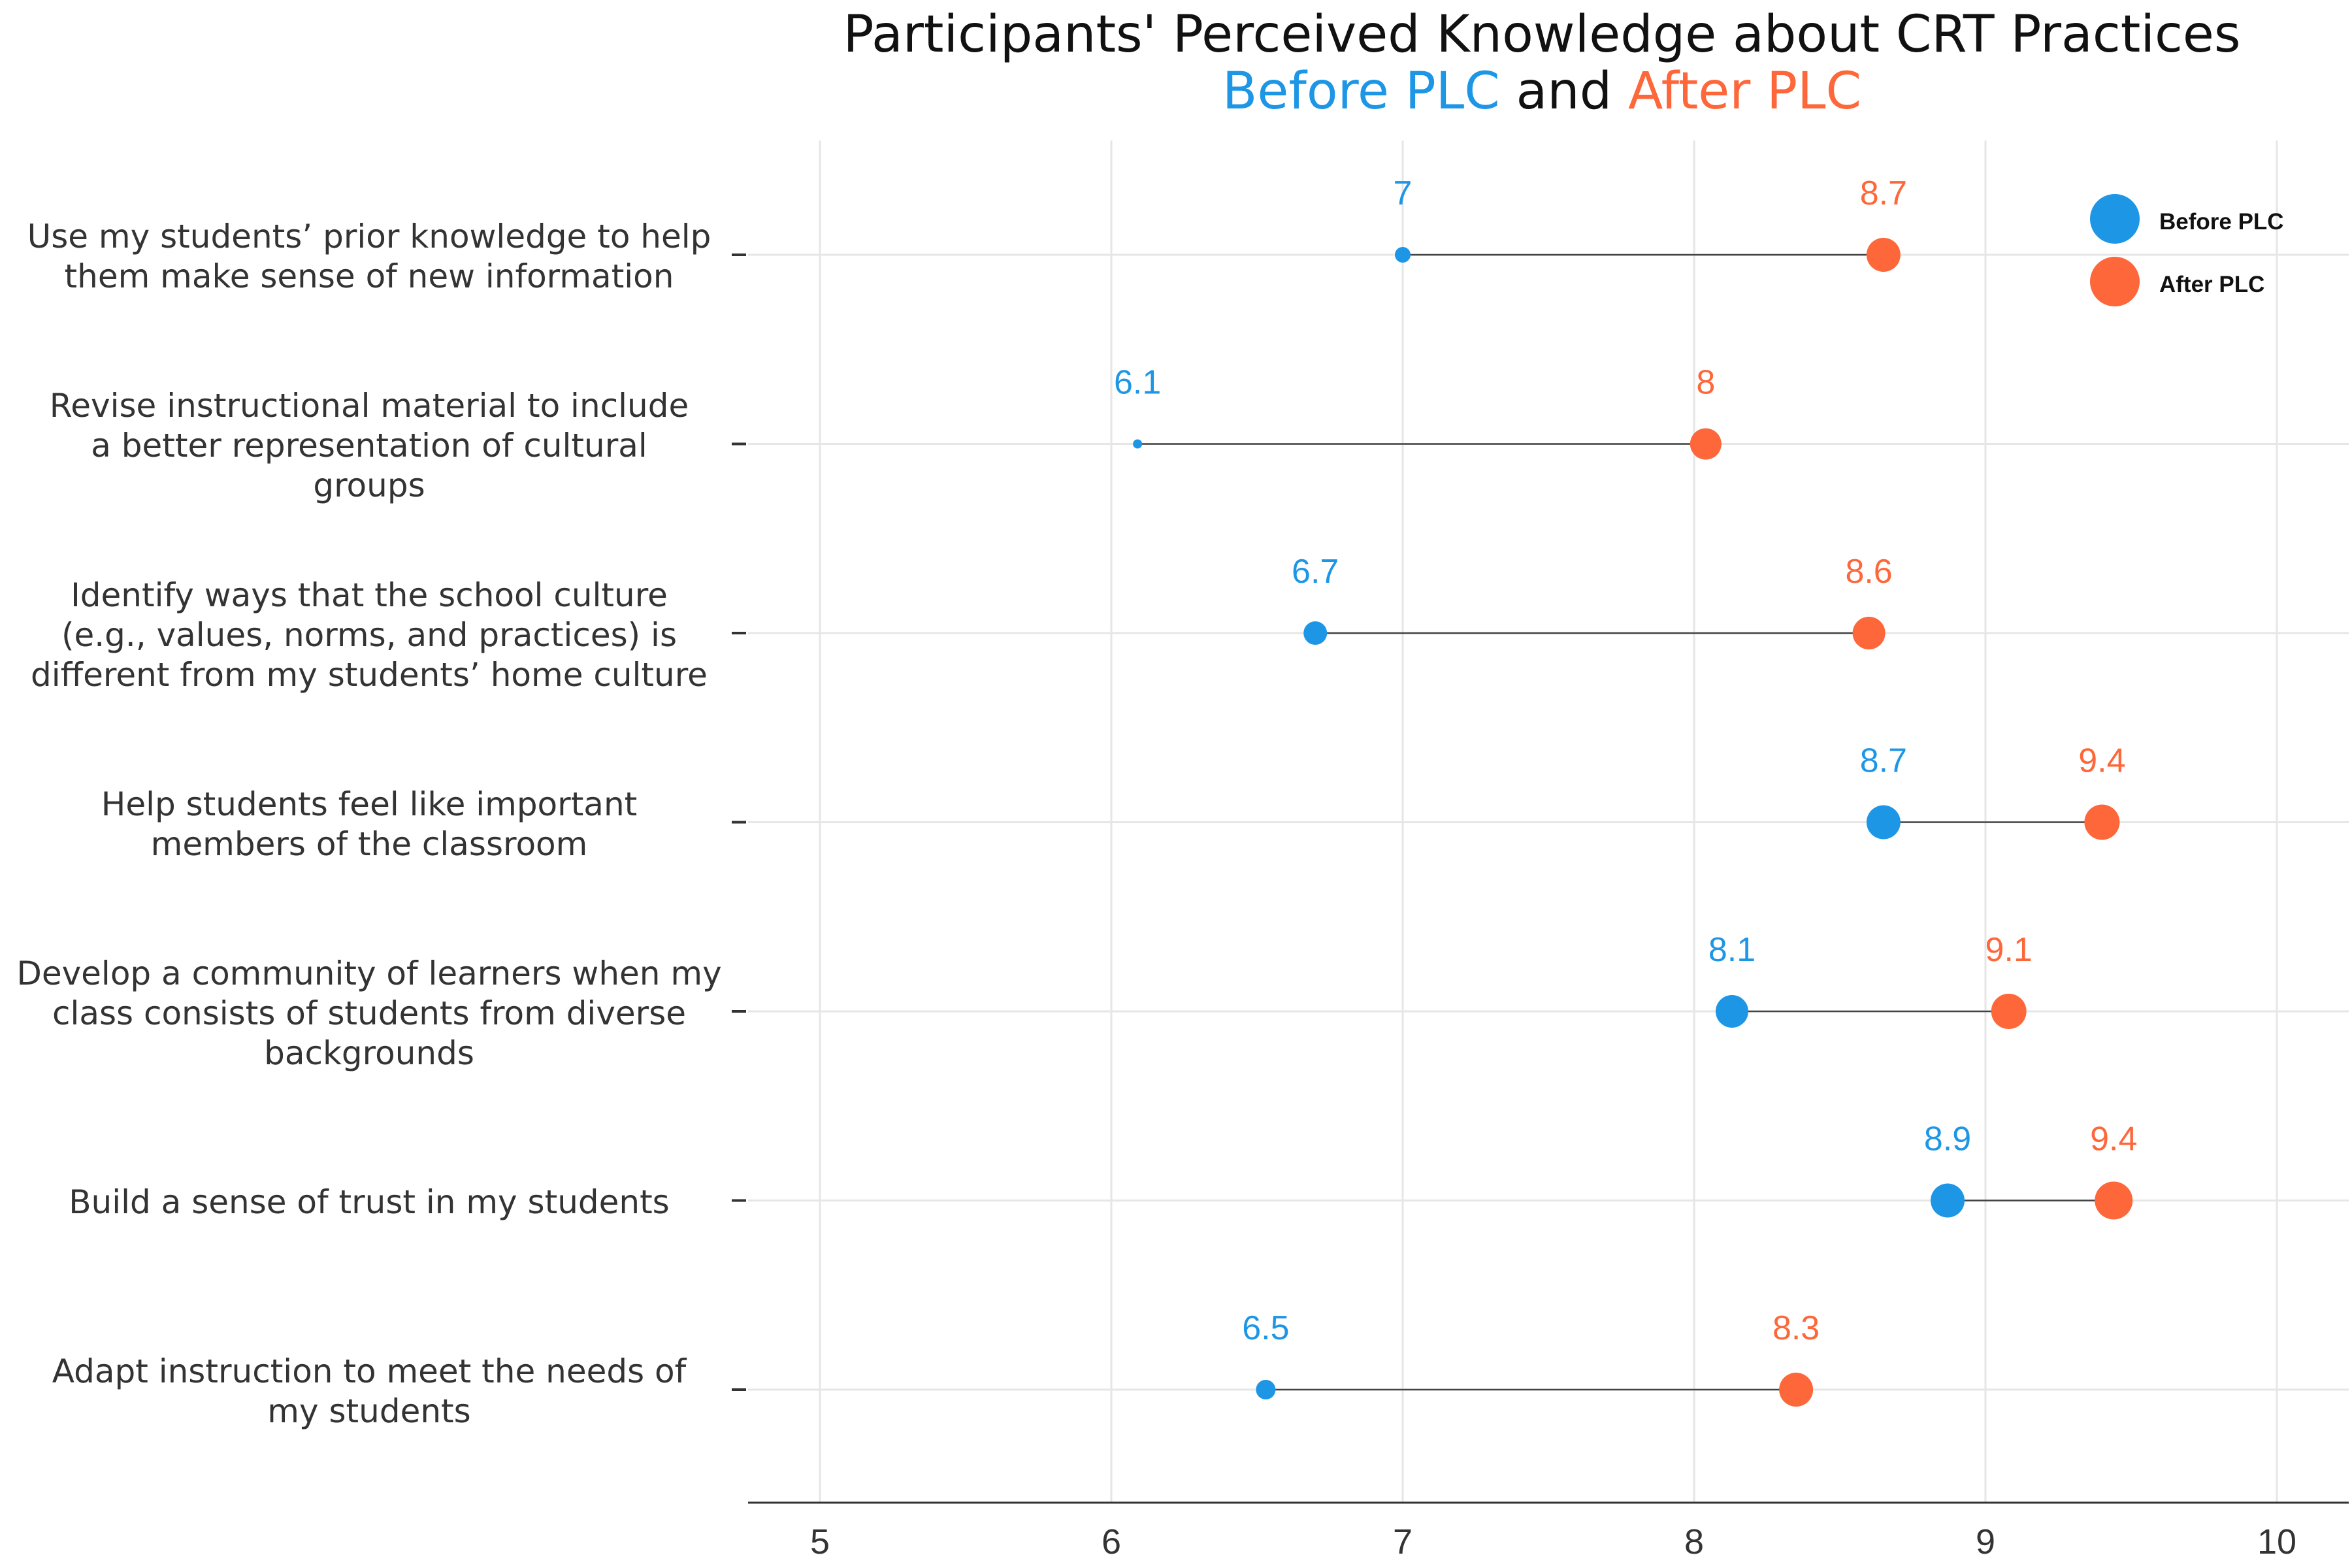 The height and width of the screenshot is (1568, 2352). I want to click on after-value-label: 9.1, so click(2009, 950).